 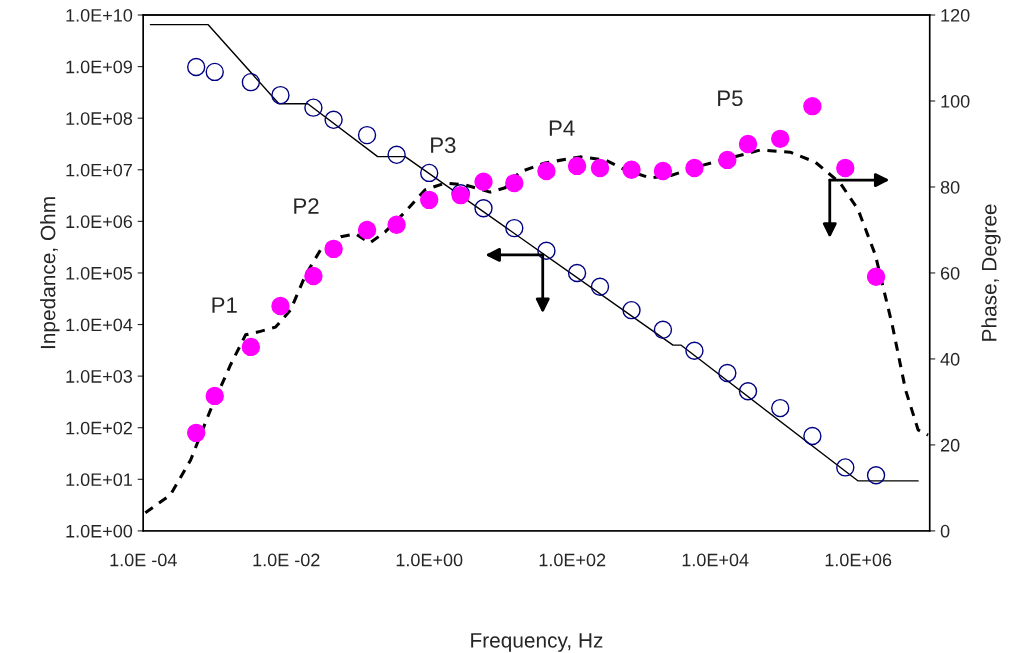 What do you see at coordinates (286, 560) in the screenshot?
I see `x-tick-label: 1.0E -02` at bounding box center [286, 560].